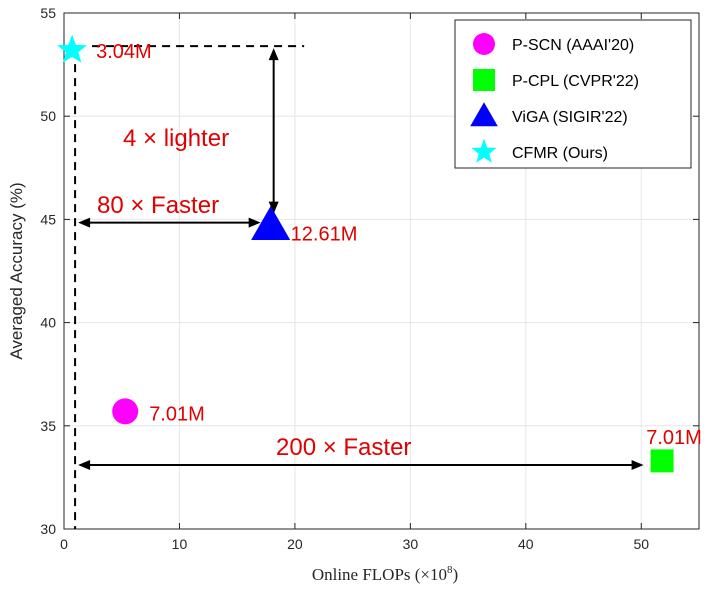 This screenshot has height=594, width=721. What do you see at coordinates (176, 138) in the screenshot?
I see `annotation-4x-lighter: 4 × lighter` at bounding box center [176, 138].